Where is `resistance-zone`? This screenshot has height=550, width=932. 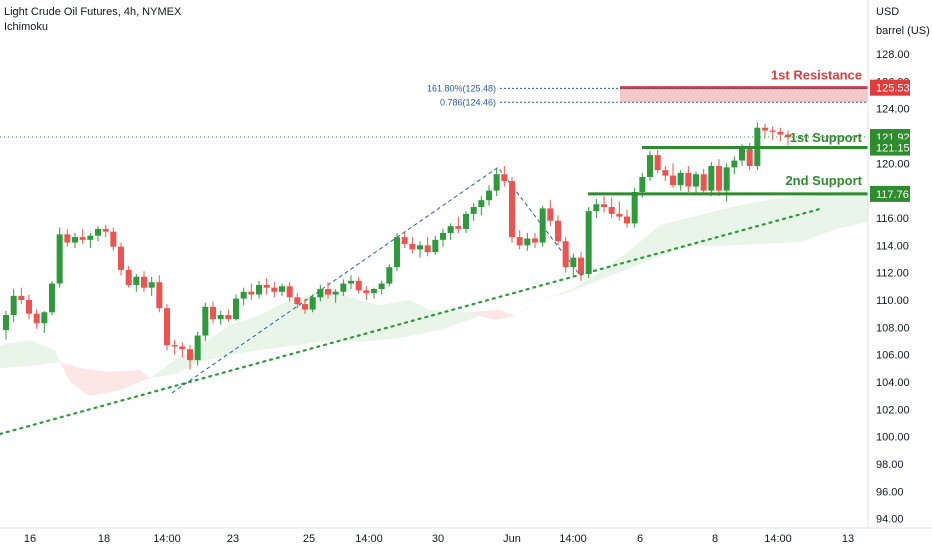 resistance-zone is located at coordinates (744, 95).